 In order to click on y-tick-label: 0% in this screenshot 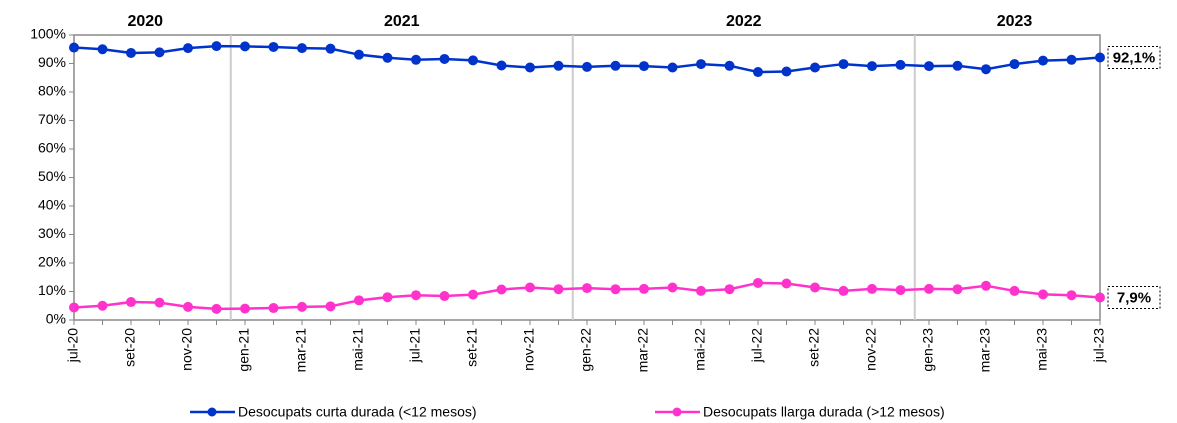, I will do `click(56, 319)`.